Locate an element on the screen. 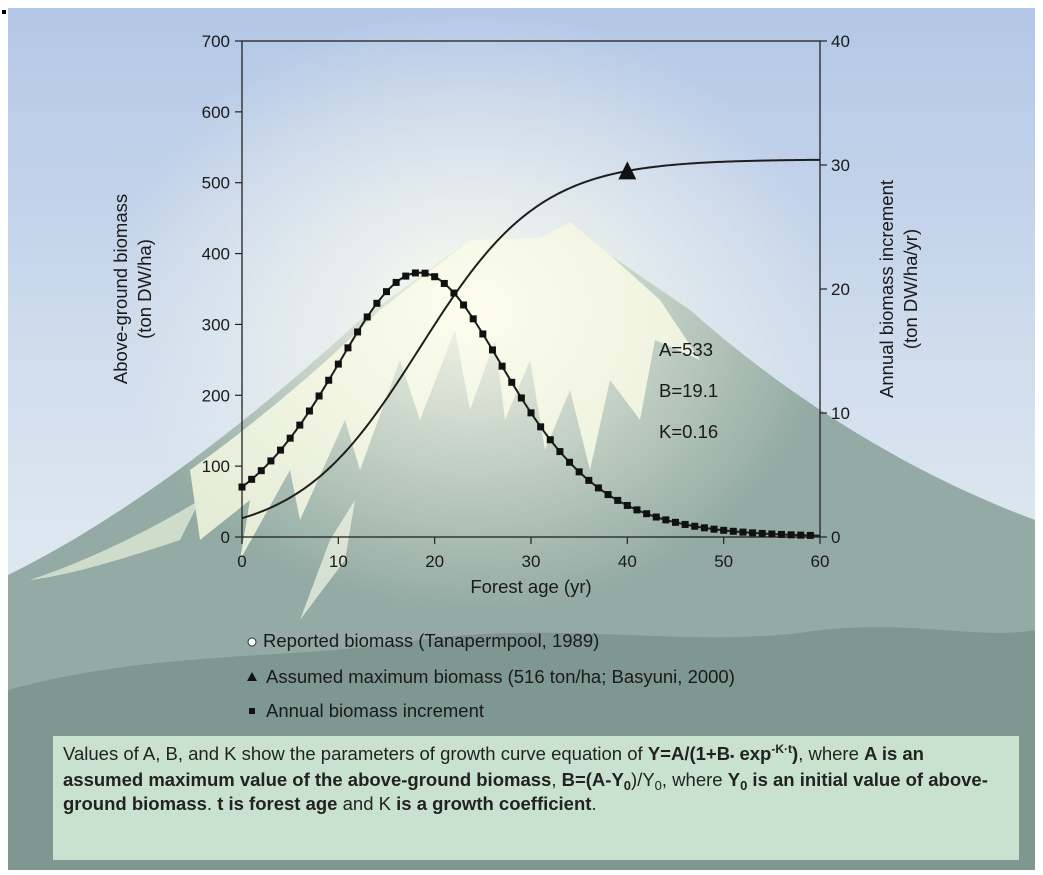 This screenshot has height=875, width=1043. x-tick-label: 60 is located at coordinates (820, 561).